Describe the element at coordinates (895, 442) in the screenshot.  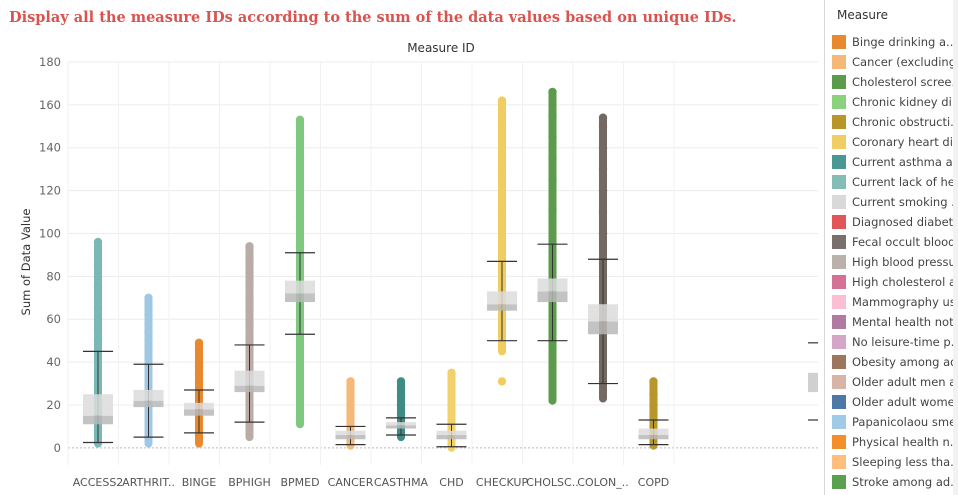
I see `legend-item: Physical health n..` at that location.